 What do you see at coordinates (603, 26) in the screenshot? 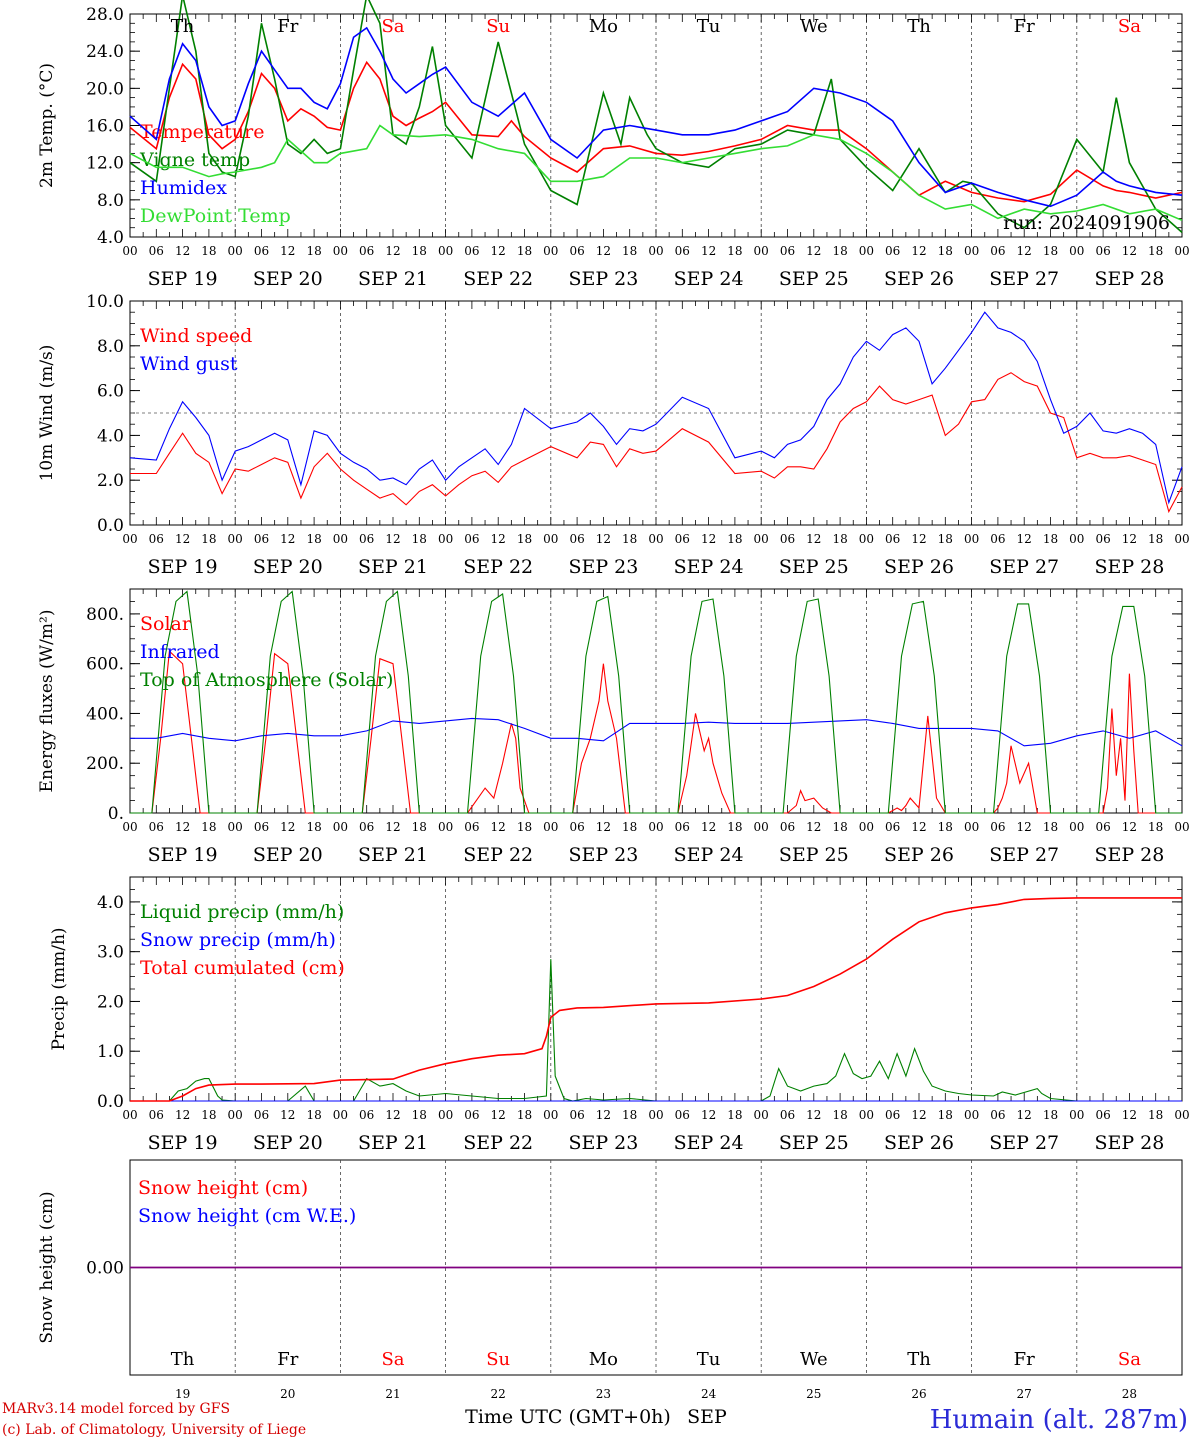
I see `day-of-week-label: Mo` at bounding box center [603, 26].